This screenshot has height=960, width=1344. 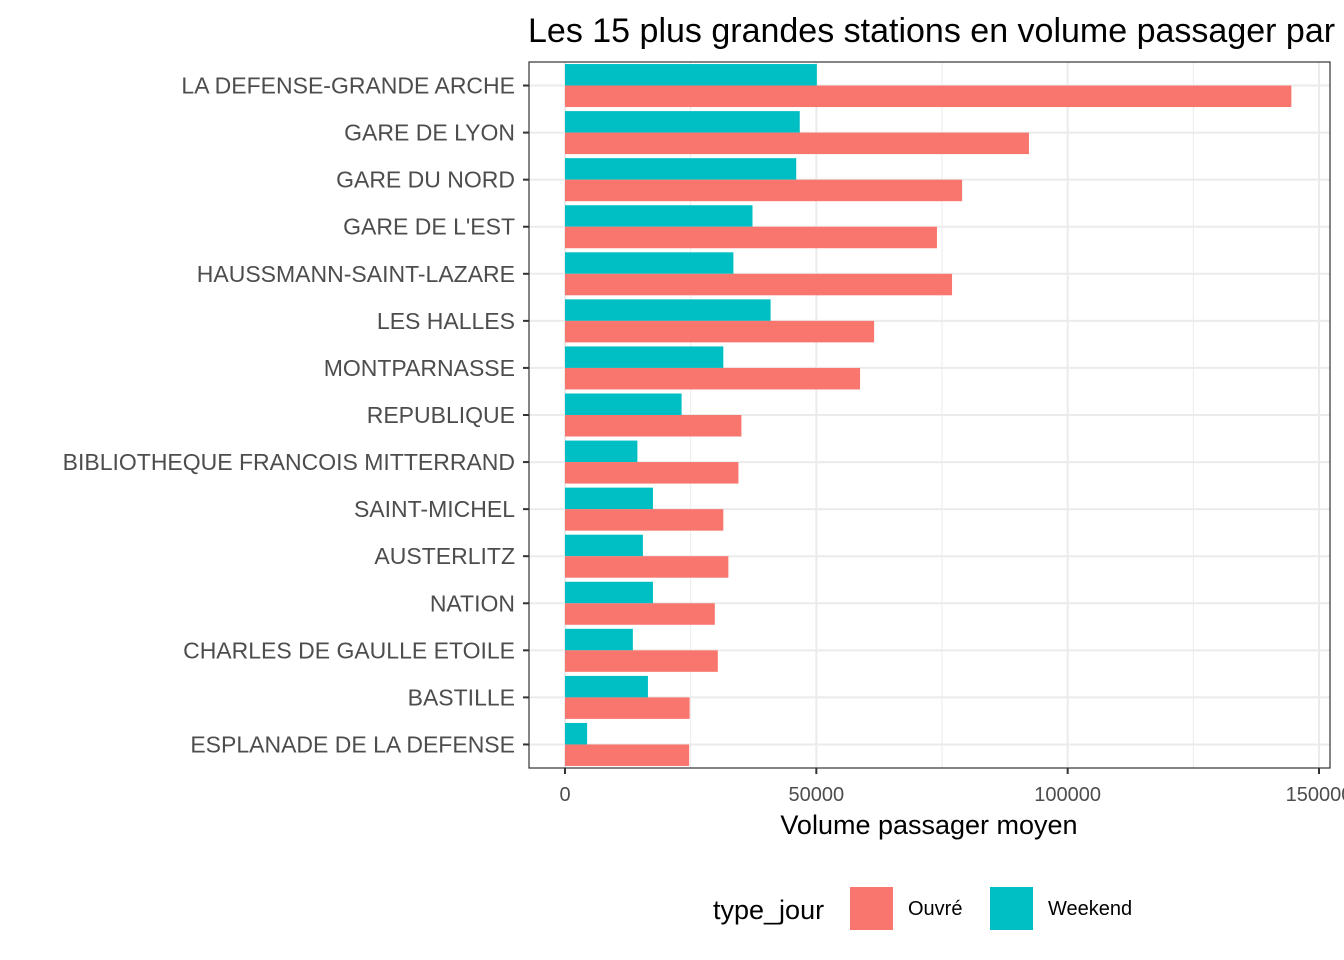 I want to click on y-tick-label: HAUSSMANN-SAINT-LAZARE, so click(x=356, y=274).